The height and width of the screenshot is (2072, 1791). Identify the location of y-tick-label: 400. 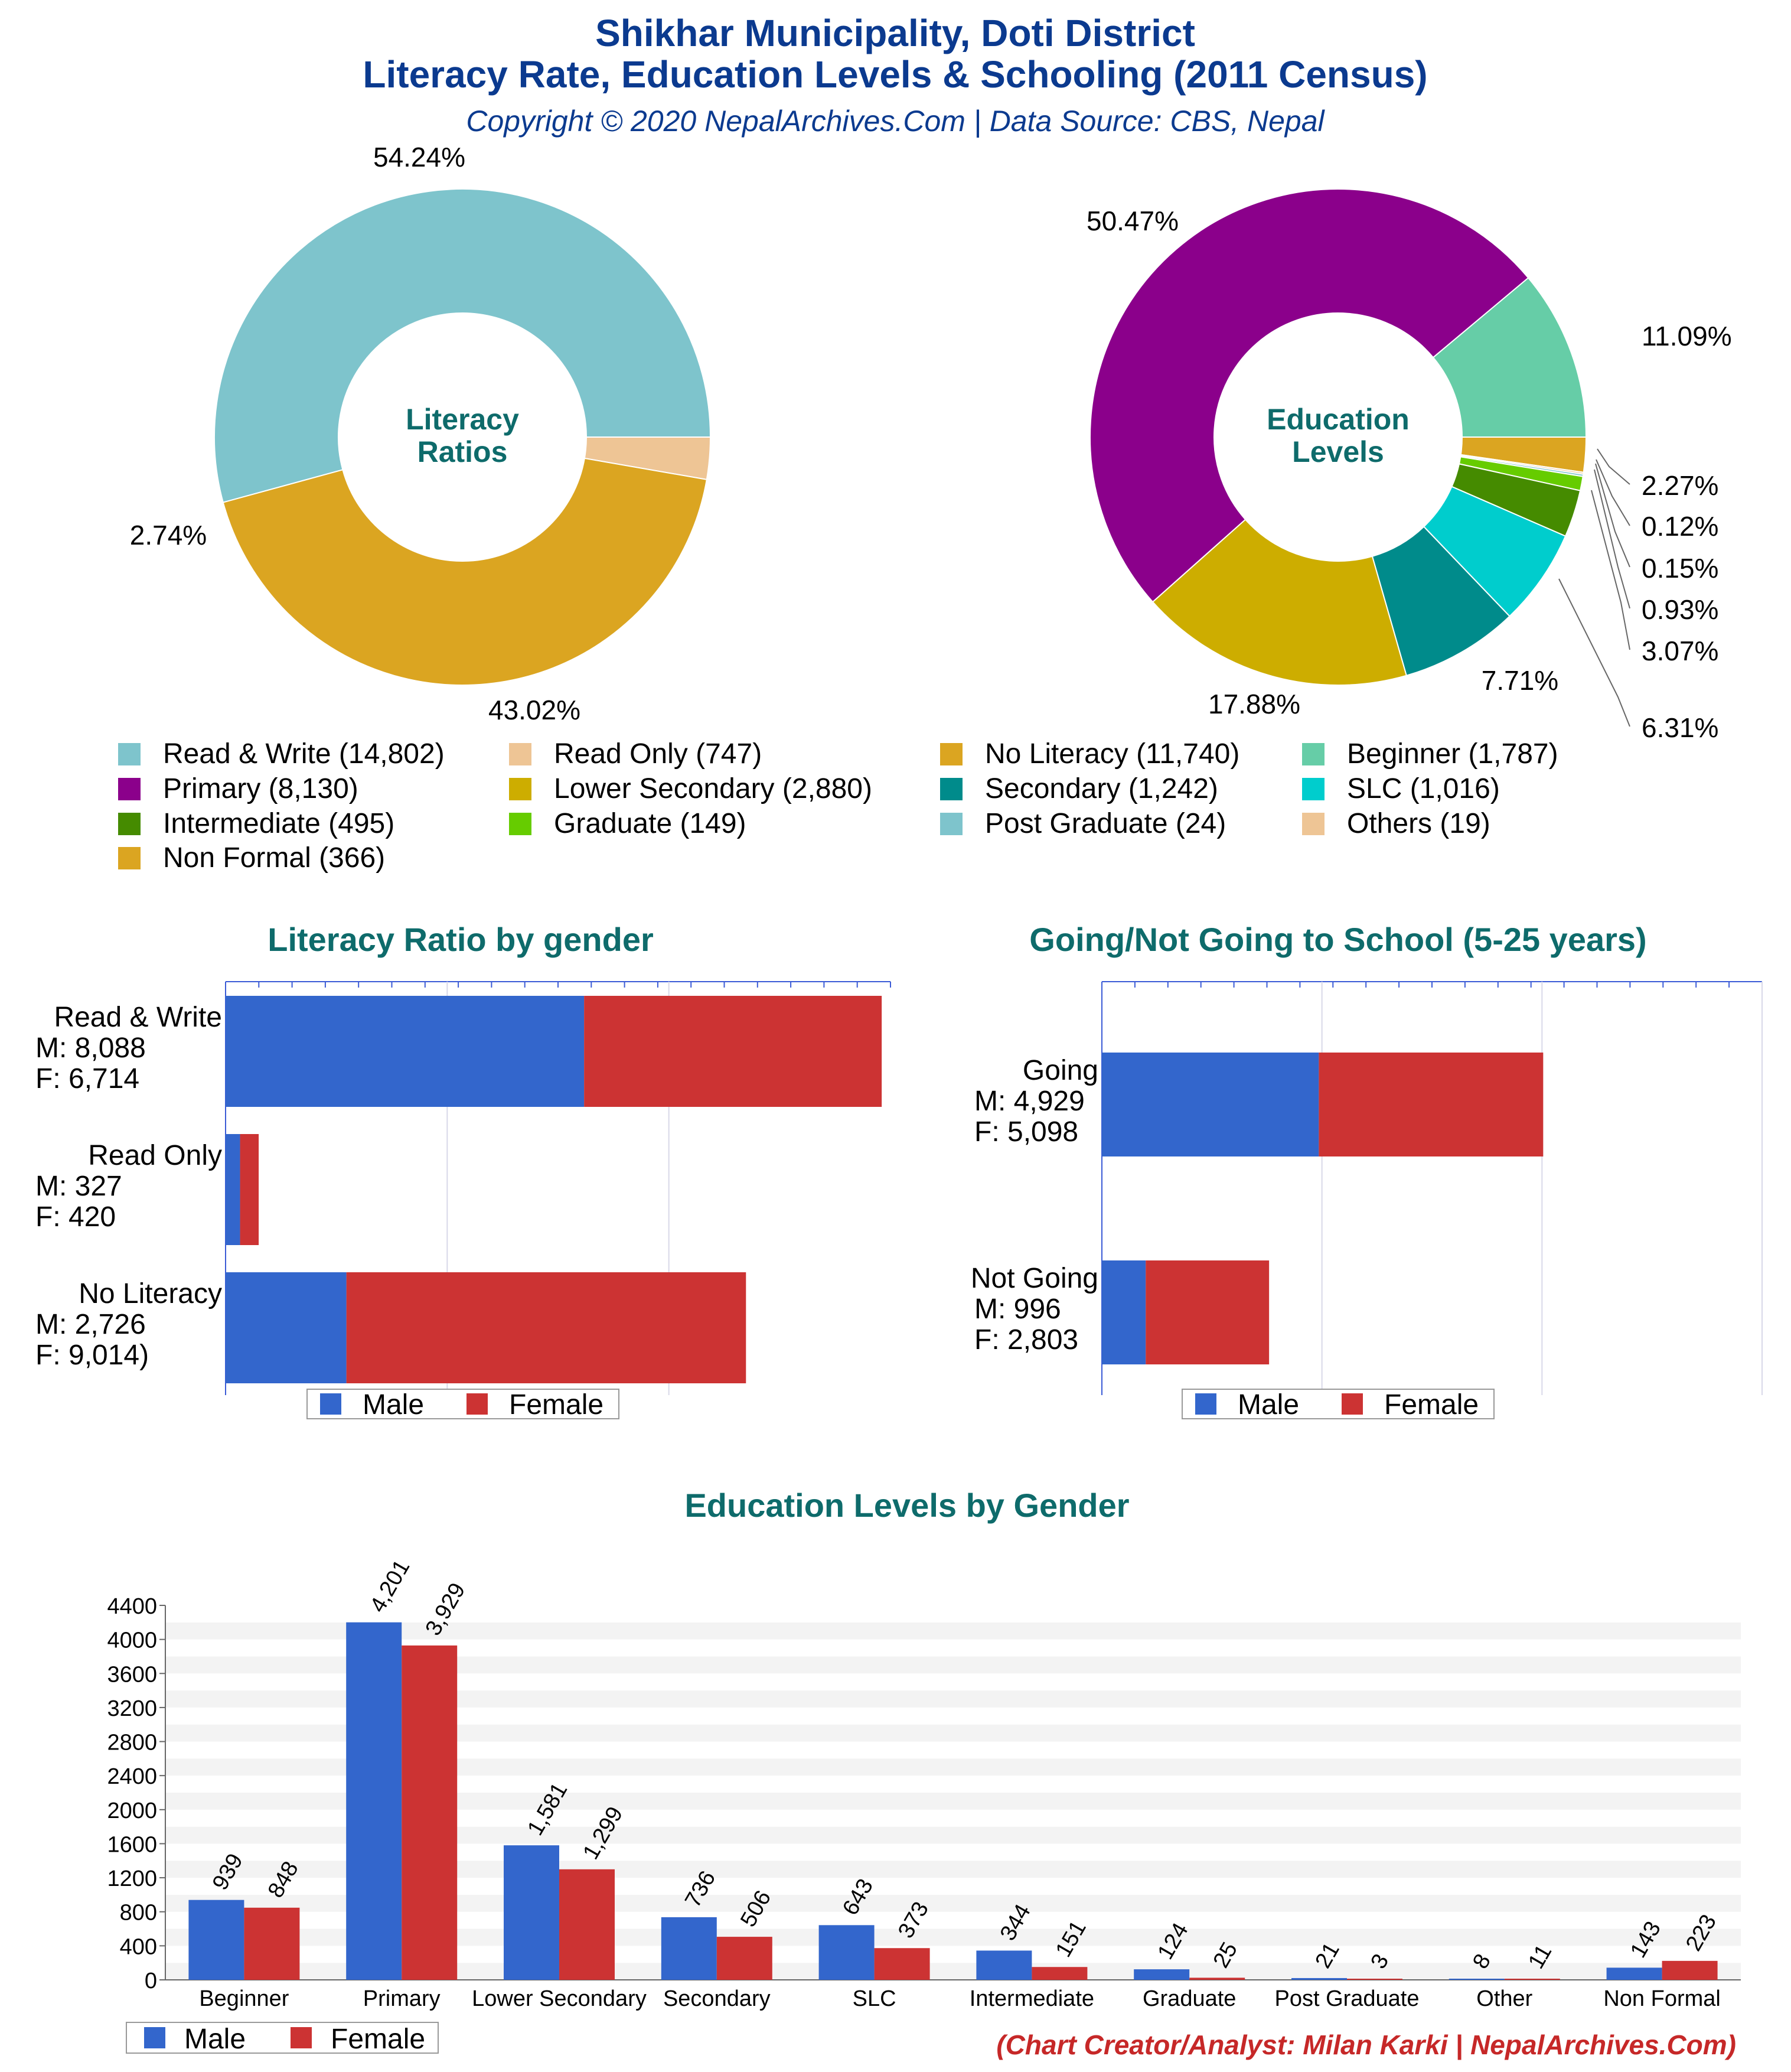
(138, 1946).